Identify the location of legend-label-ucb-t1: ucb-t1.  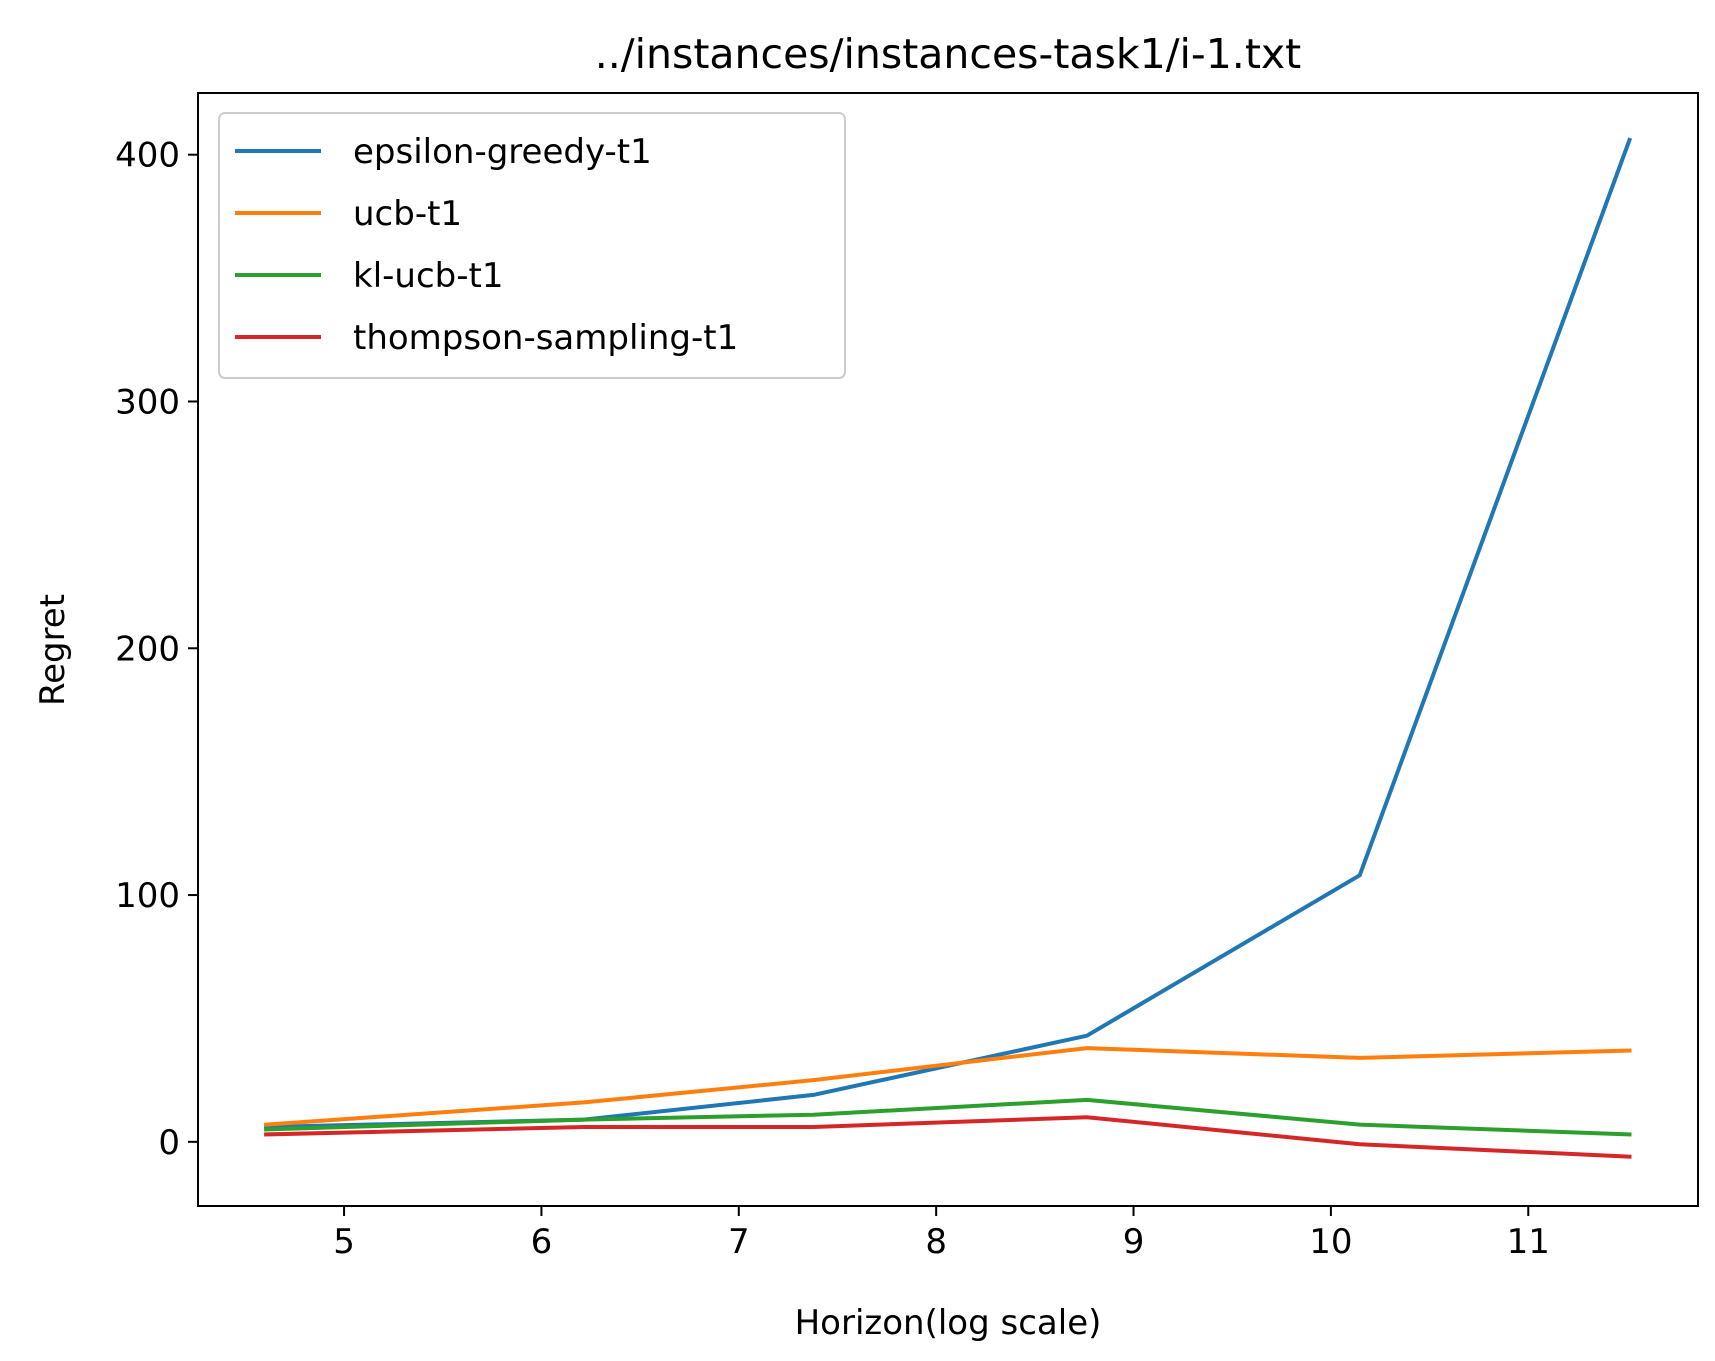
(407, 214).